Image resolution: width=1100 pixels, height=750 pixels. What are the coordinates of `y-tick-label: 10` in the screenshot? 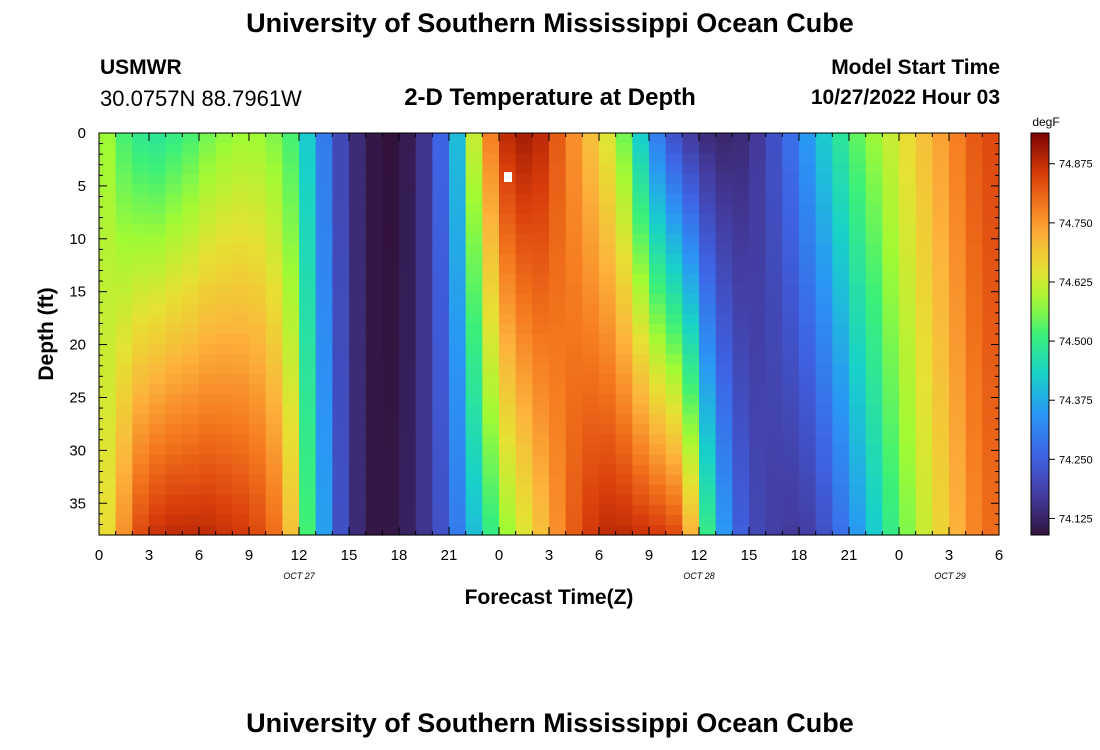 It's located at (77, 239).